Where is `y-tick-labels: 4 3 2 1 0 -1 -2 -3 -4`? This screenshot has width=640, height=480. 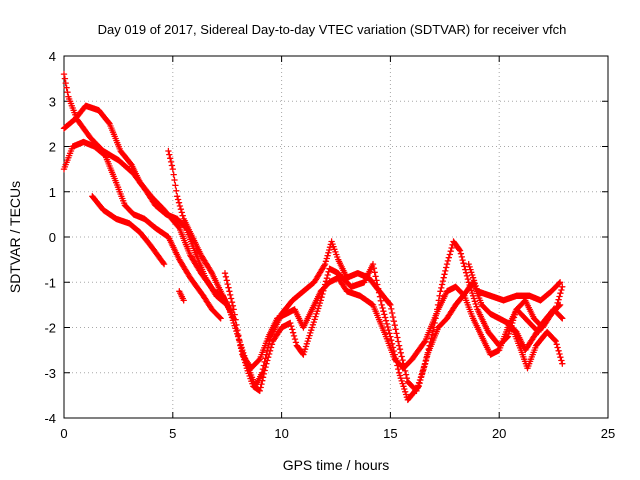 y-tick-labels: 4 3 2 1 0 -1 -2 -3 -4 is located at coordinates (50, 237).